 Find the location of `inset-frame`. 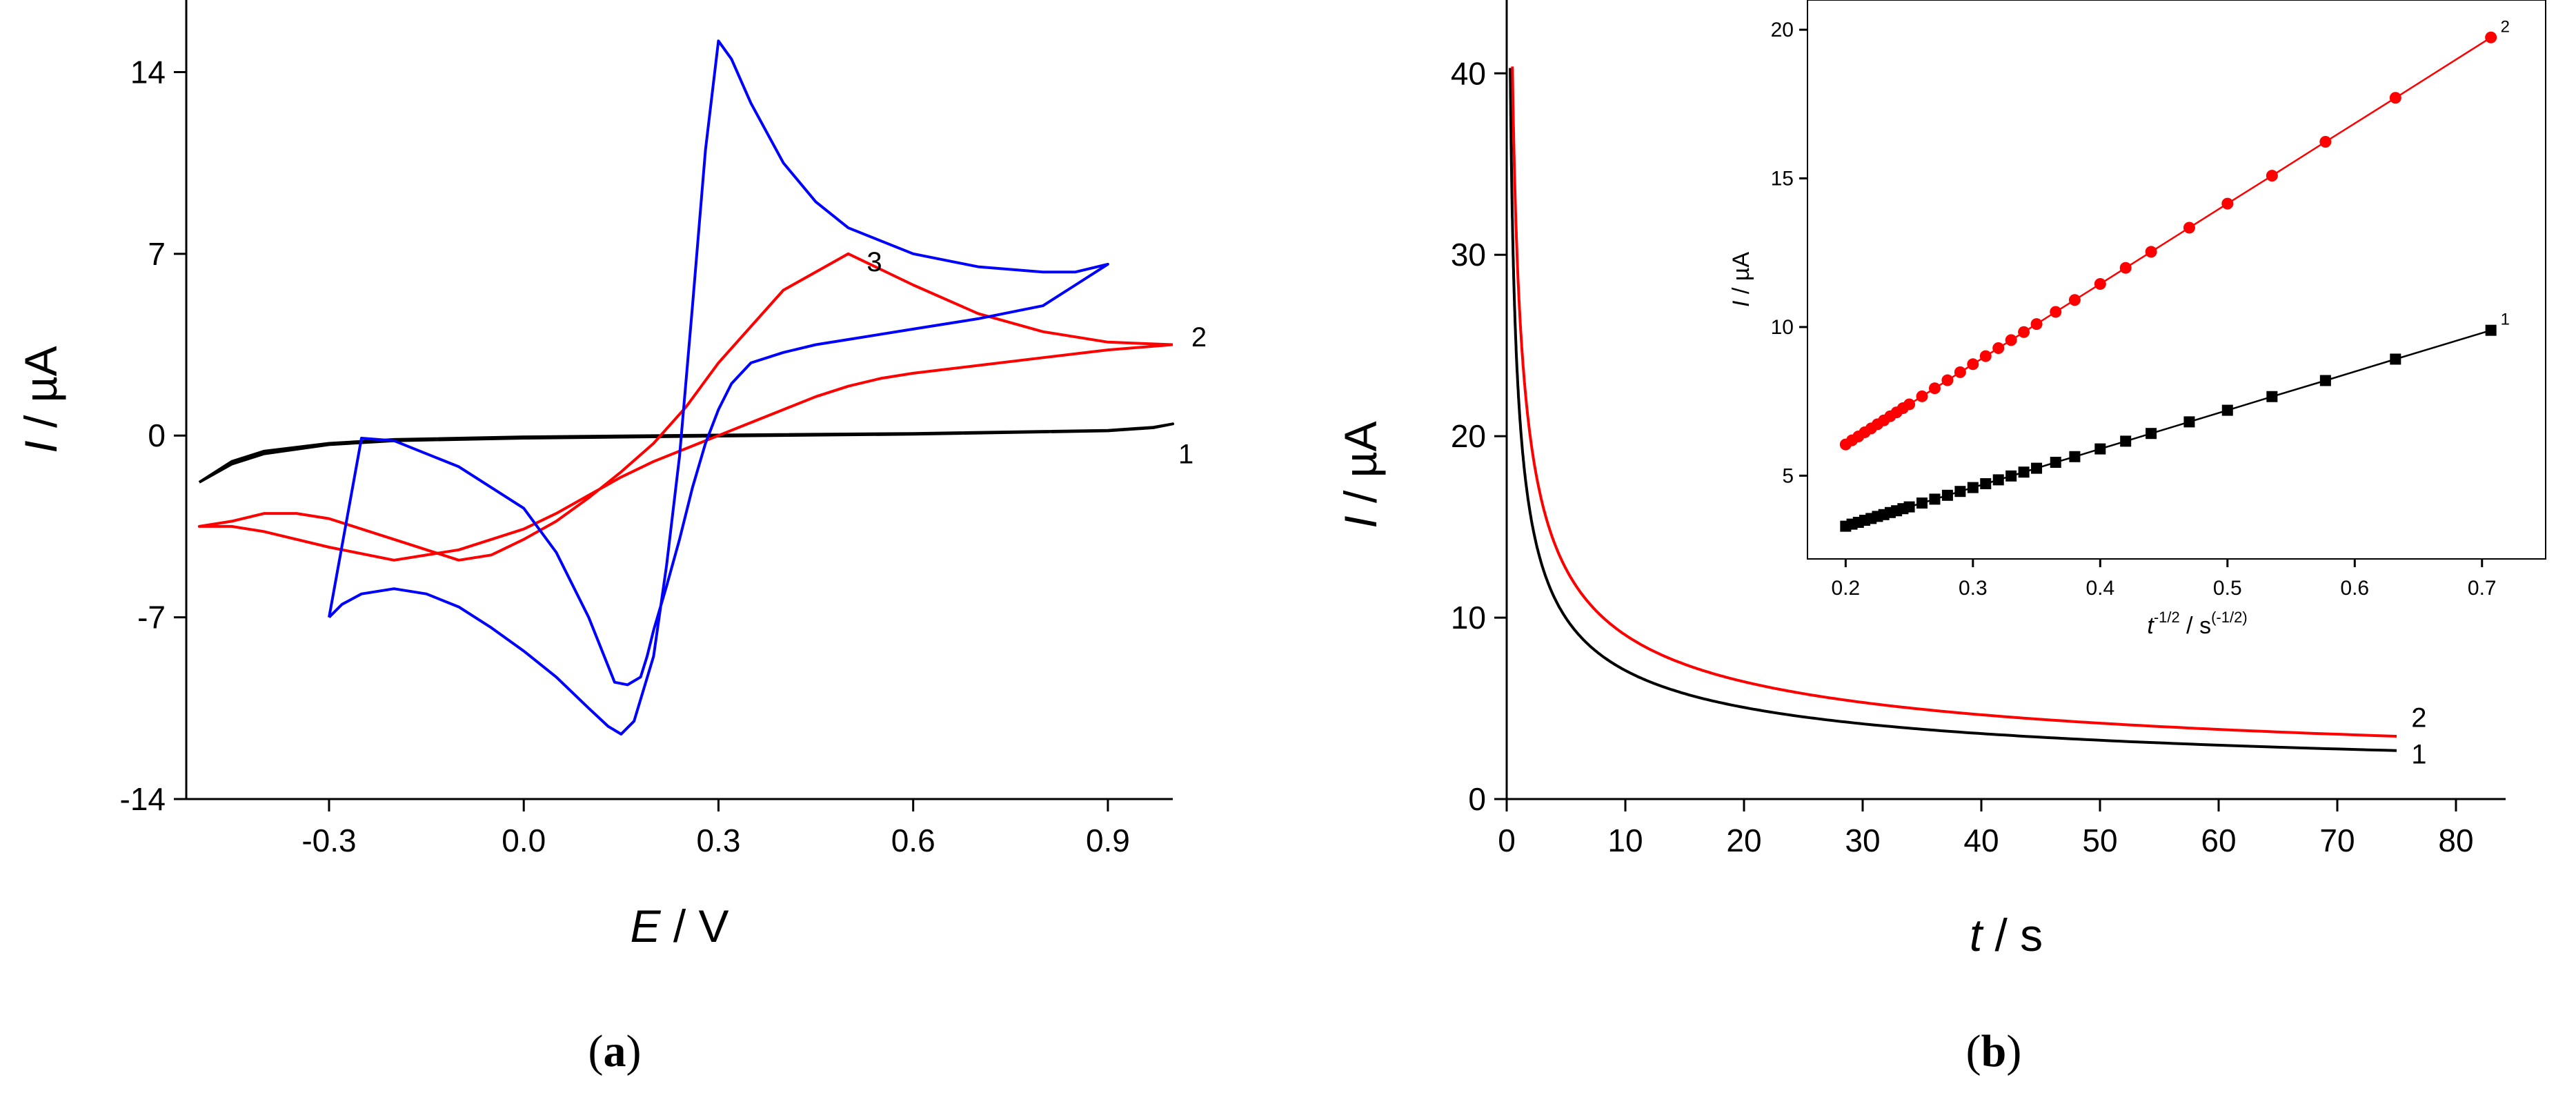

inset-frame is located at coordinates (2176, 280).